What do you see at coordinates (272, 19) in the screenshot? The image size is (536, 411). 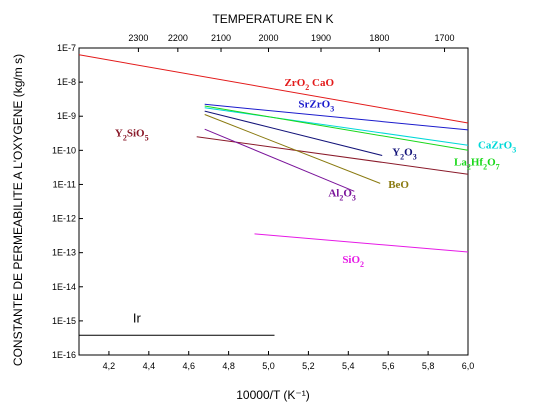 I see `top-axis-title: TEMPERATURE EN K` at bounding box center [272, 19].